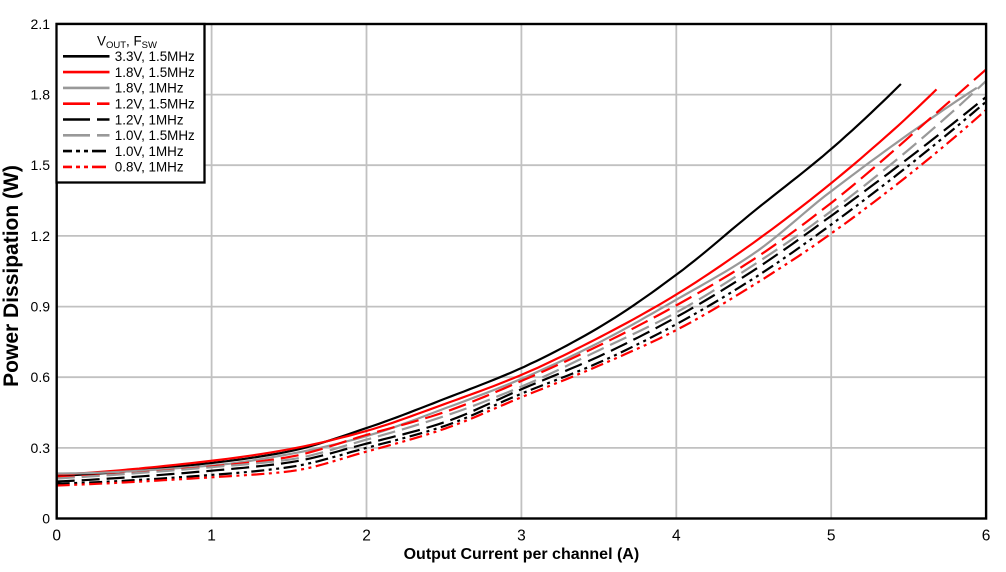  I want to click on svg-text: 0.6, so click(41, 377).